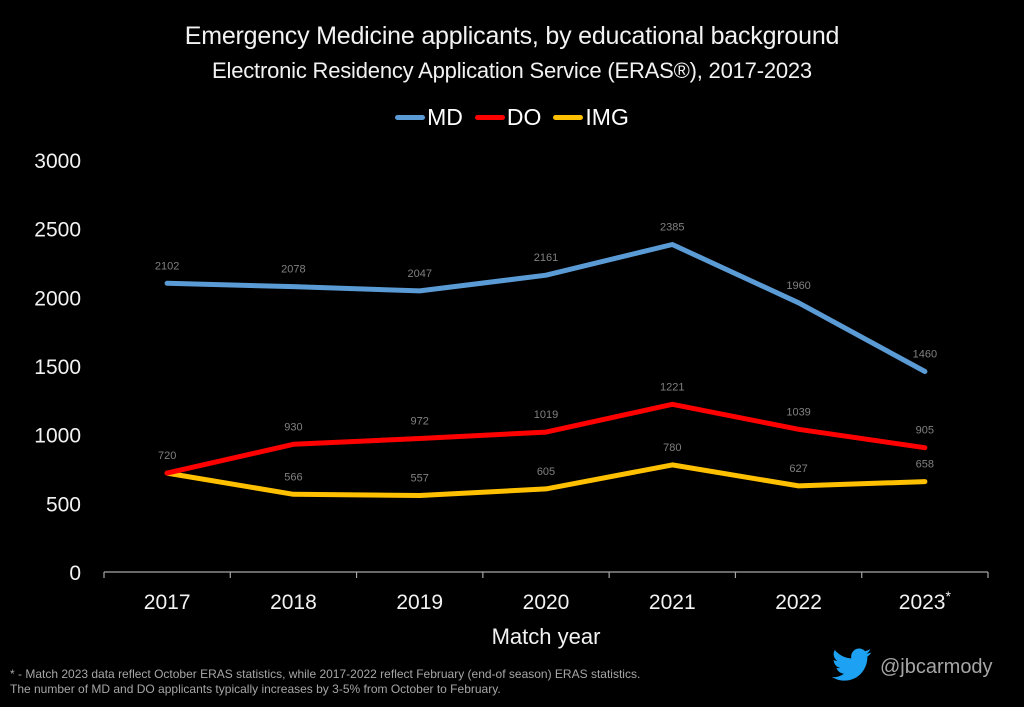 The width and height of the screenshot is (1024, 707). Describe the element at coordinates (925, 354) in the screenshot. I see `data-label-md: 1460` at that location.